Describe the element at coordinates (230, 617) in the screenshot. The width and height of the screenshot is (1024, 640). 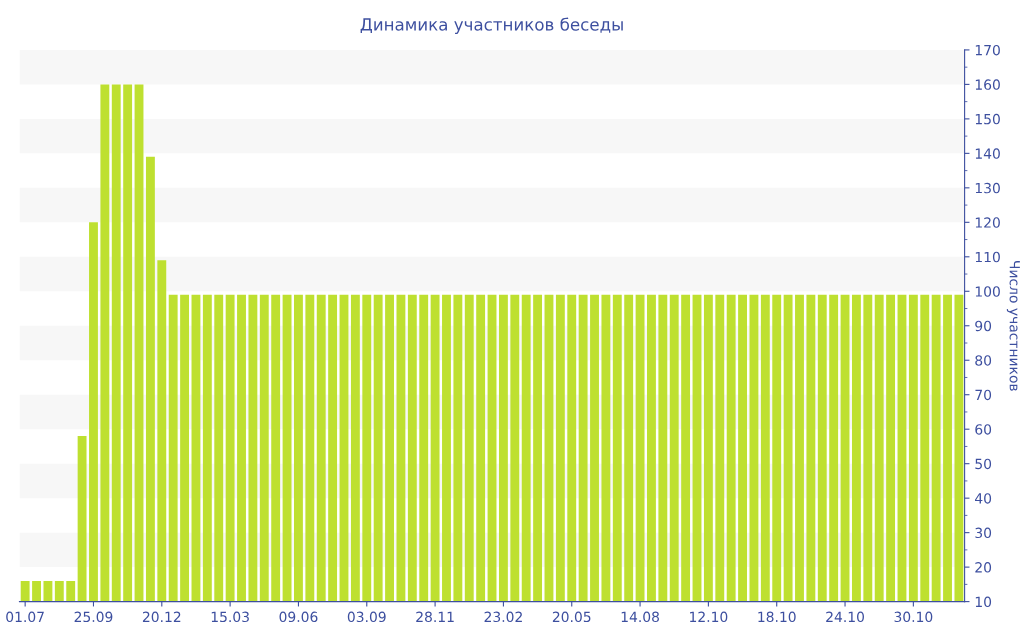
I see `x-tick-label: 15.03` at that location.